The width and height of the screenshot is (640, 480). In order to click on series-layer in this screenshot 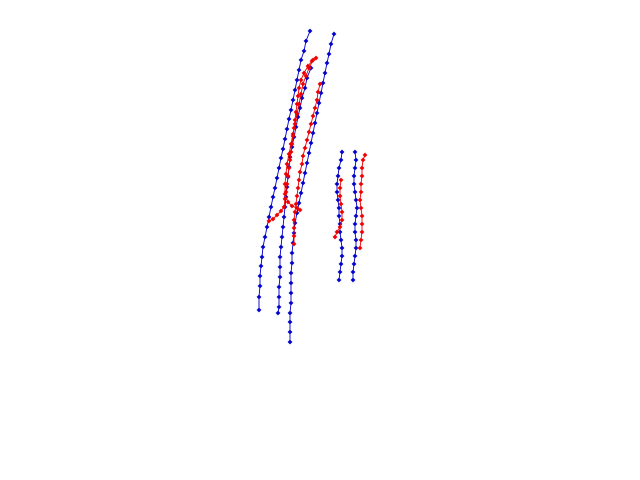, I will do `click(312, 186)`.